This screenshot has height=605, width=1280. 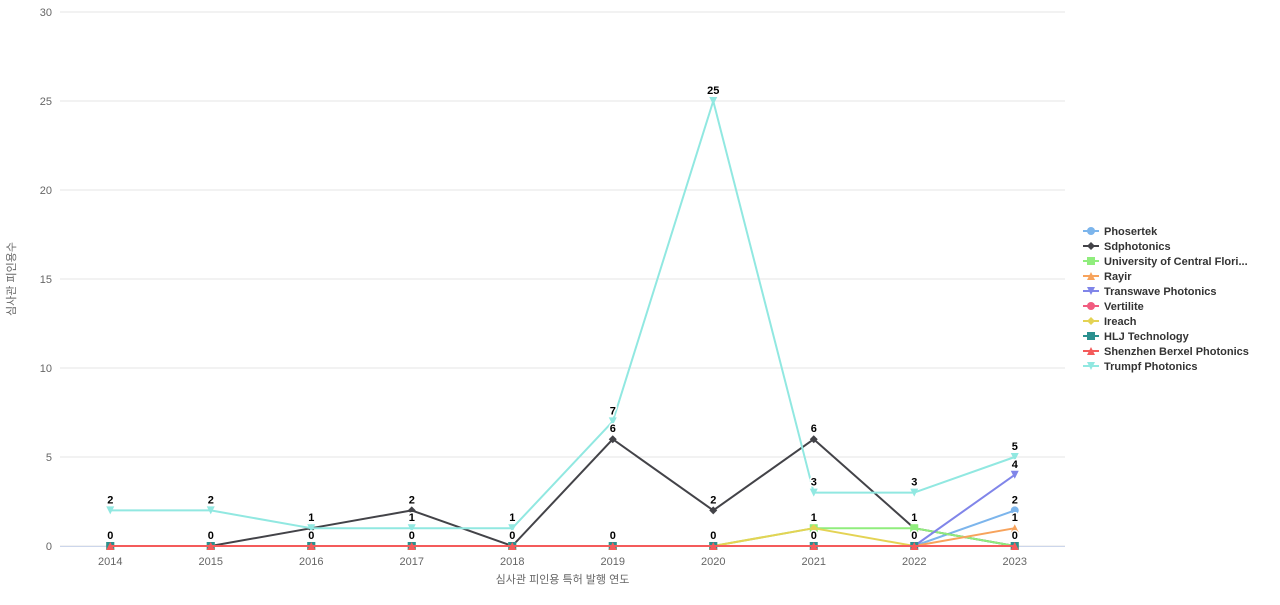 What do you see at coordinates (1015, 465) in the screenshot?
I see `data-label: 4` at bounding box center [1015, 465].